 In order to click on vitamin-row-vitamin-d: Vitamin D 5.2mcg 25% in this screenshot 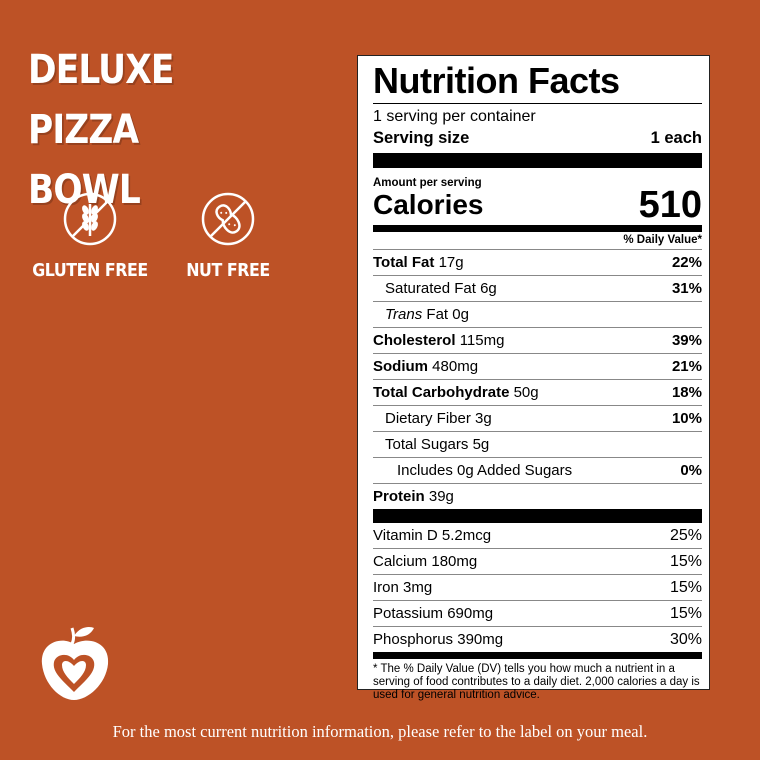, I will do `click(537, 536)`.